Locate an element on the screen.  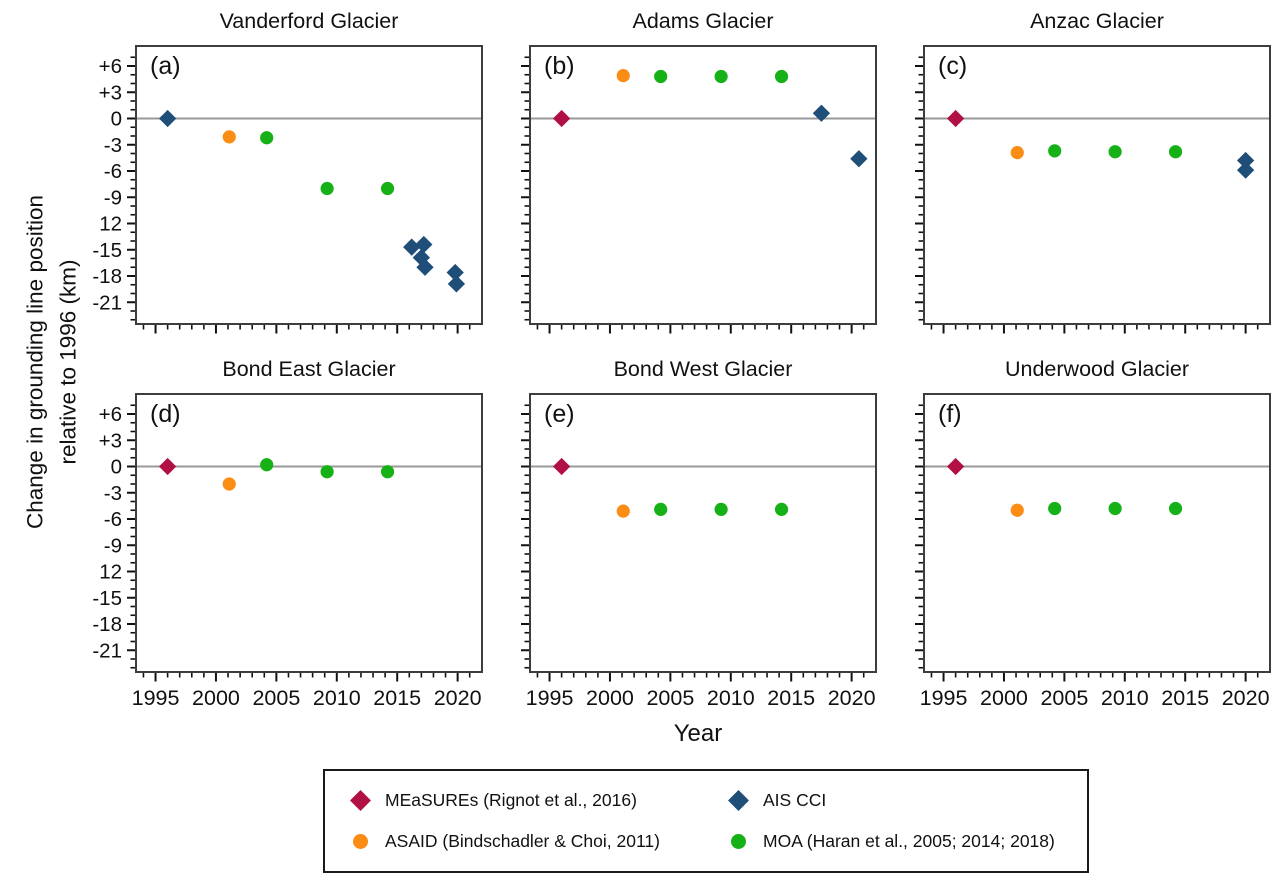
panel-title: Underwood Glacier is located at coordinates (1097, 369).